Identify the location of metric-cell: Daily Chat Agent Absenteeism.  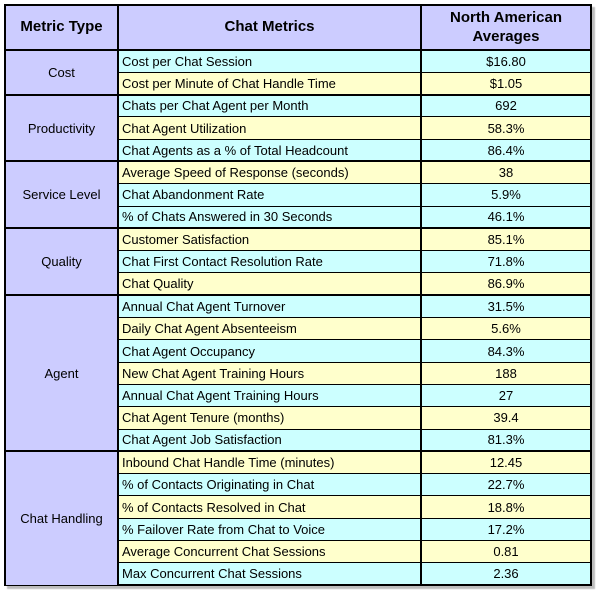
(269, 329).